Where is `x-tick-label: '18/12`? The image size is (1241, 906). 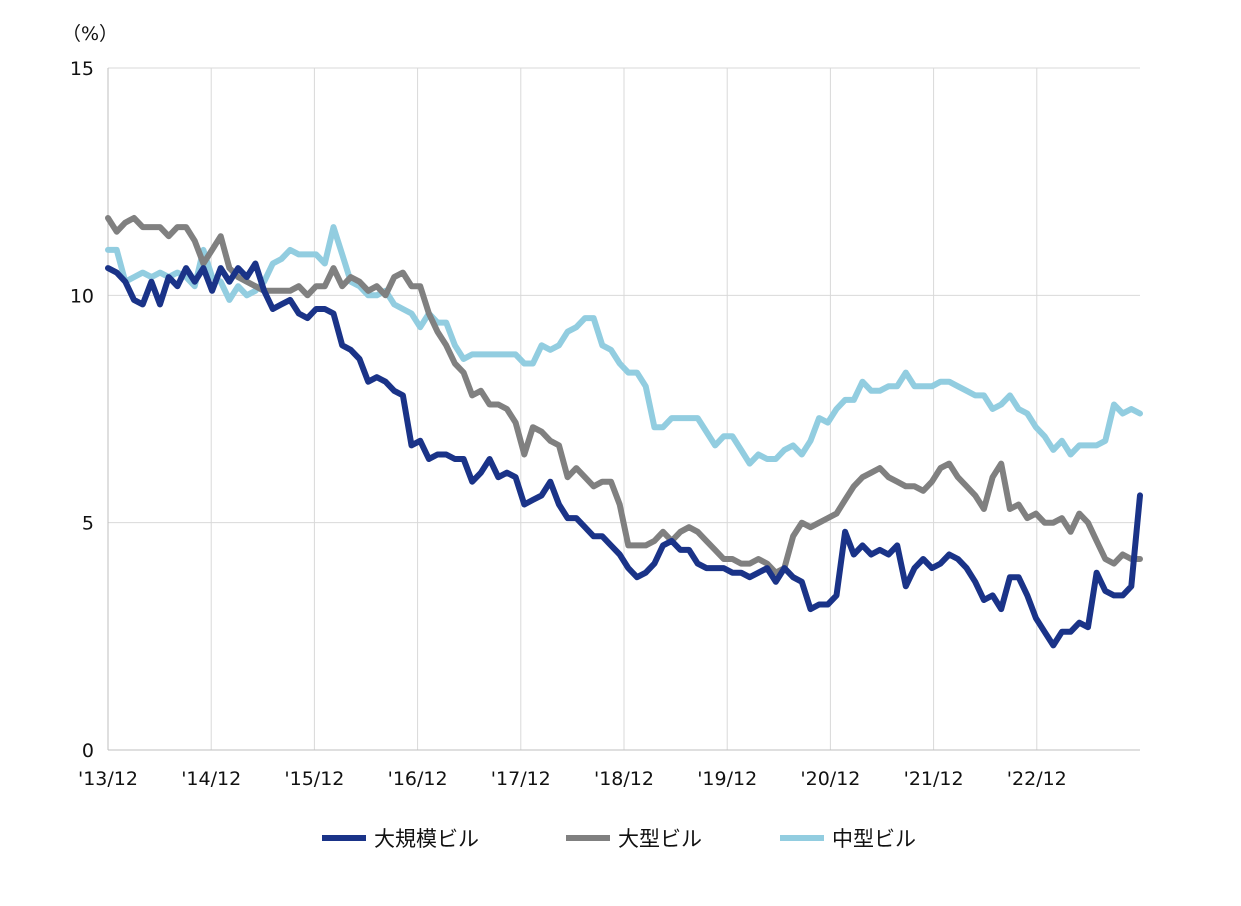 x-tick-label: '18/12 is located at coordinates (624, 779).